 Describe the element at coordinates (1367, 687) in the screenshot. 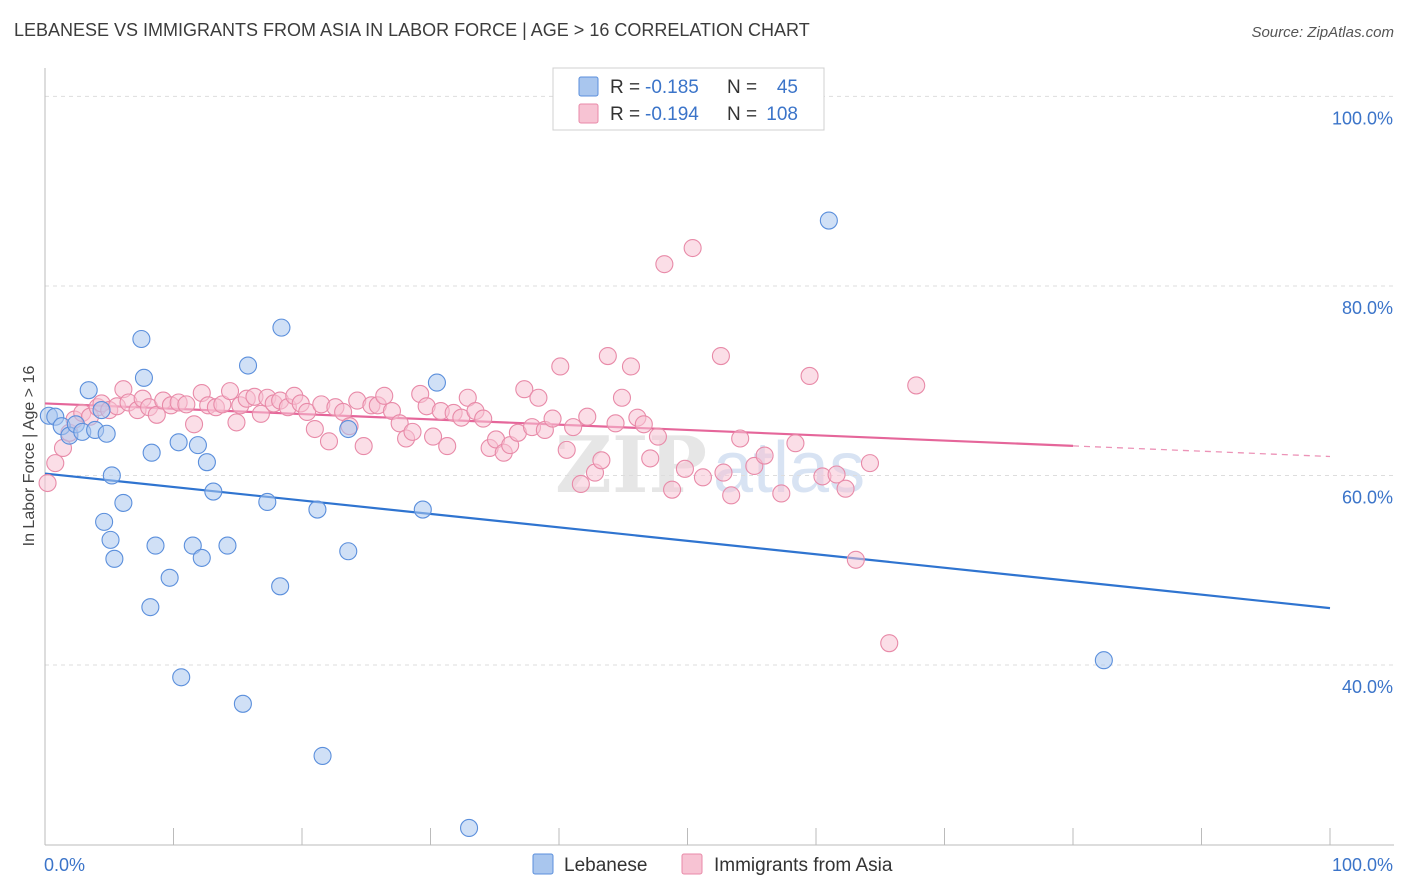

I see `y-tick-label-3: 40.0%` at that location.